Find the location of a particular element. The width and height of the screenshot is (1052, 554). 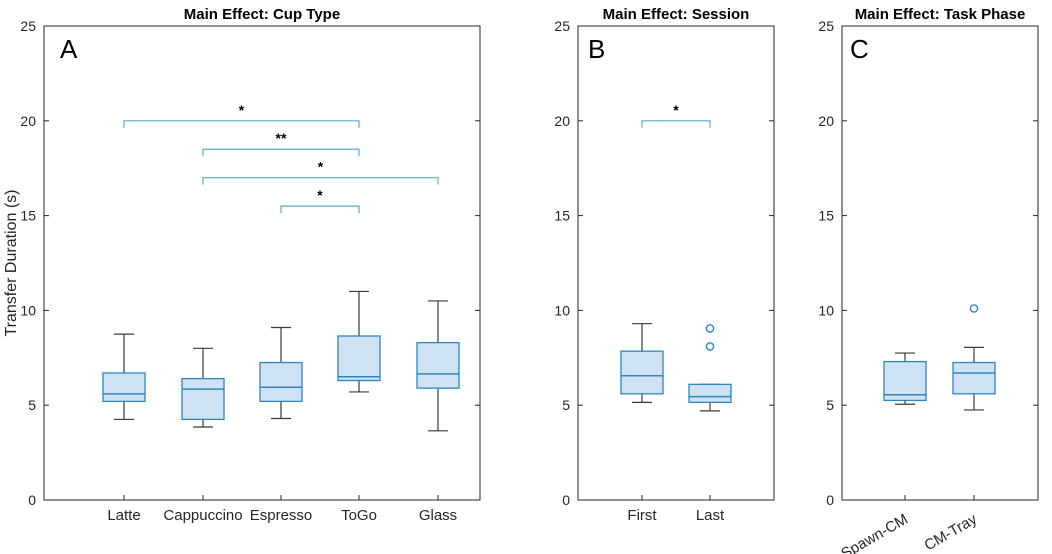

significance-label: ** is located at coordinates (281, 138).